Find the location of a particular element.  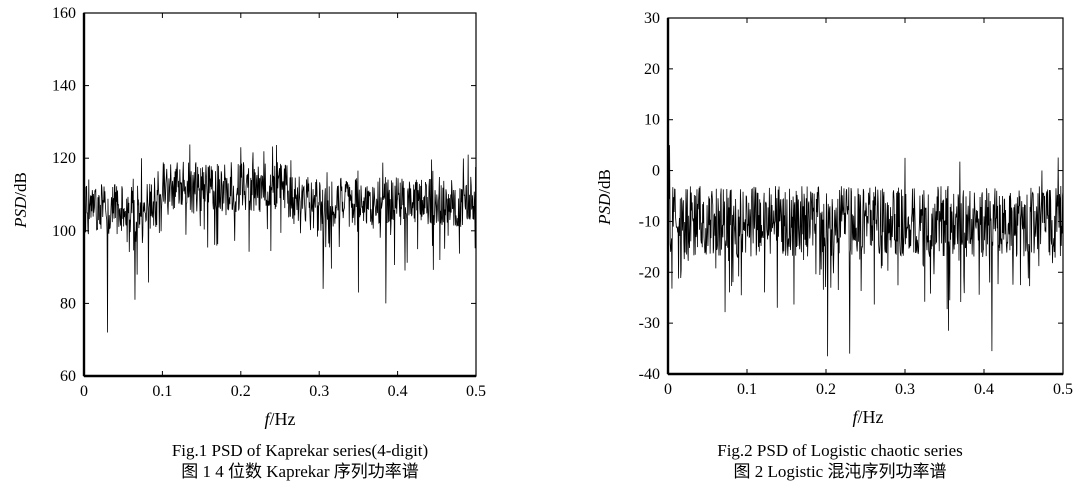

y-tick-label: -20 is located at coordinates (649, 272).